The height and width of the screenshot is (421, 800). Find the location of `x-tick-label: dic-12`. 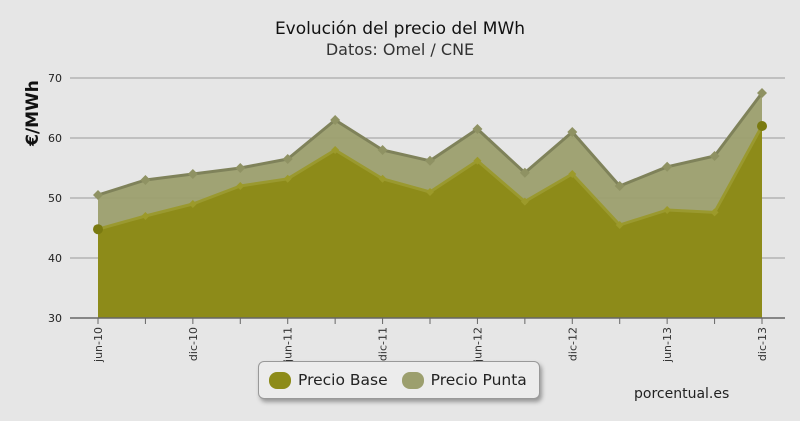

x-tick-label: dic-12 is located at coordinates (572, 344).